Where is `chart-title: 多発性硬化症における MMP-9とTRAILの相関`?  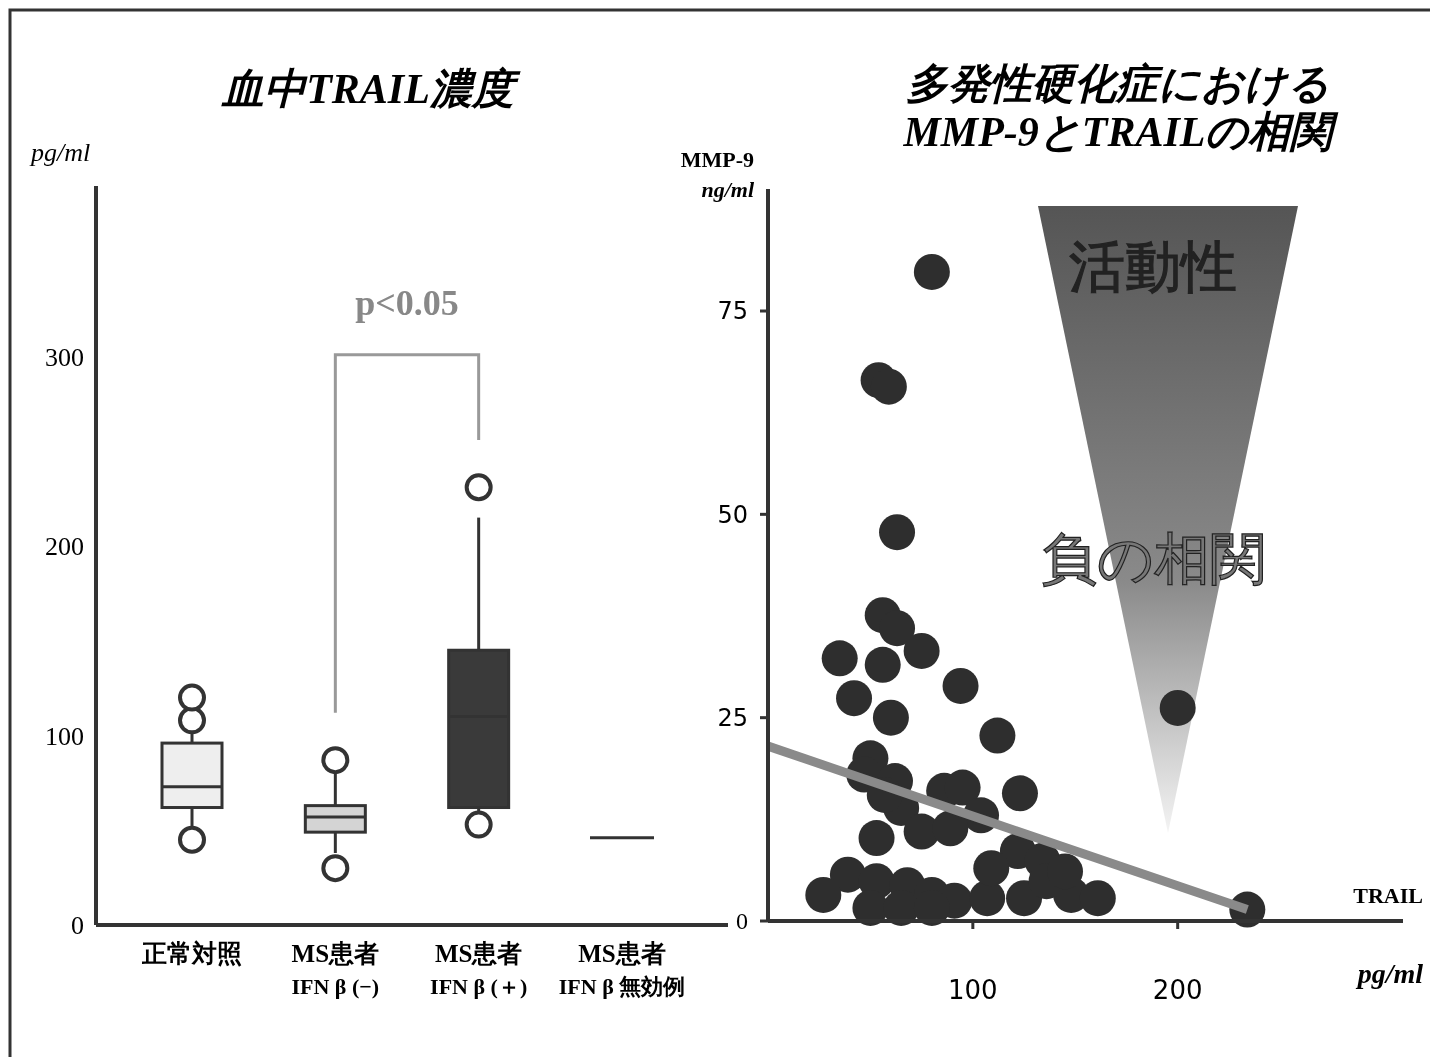
chart-title: 多発性硬化症における MMP-9とTRAILの相関 is located at coordinates (1121, 108).